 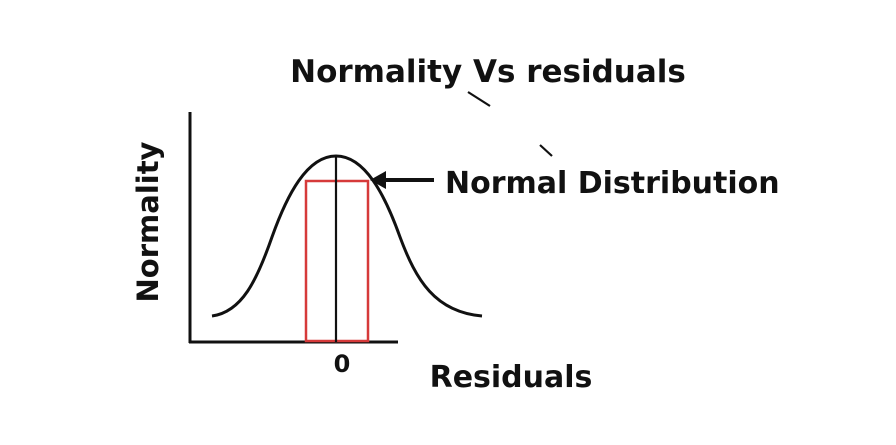 I want to click on normal-curve, so click(x=347, y=236).